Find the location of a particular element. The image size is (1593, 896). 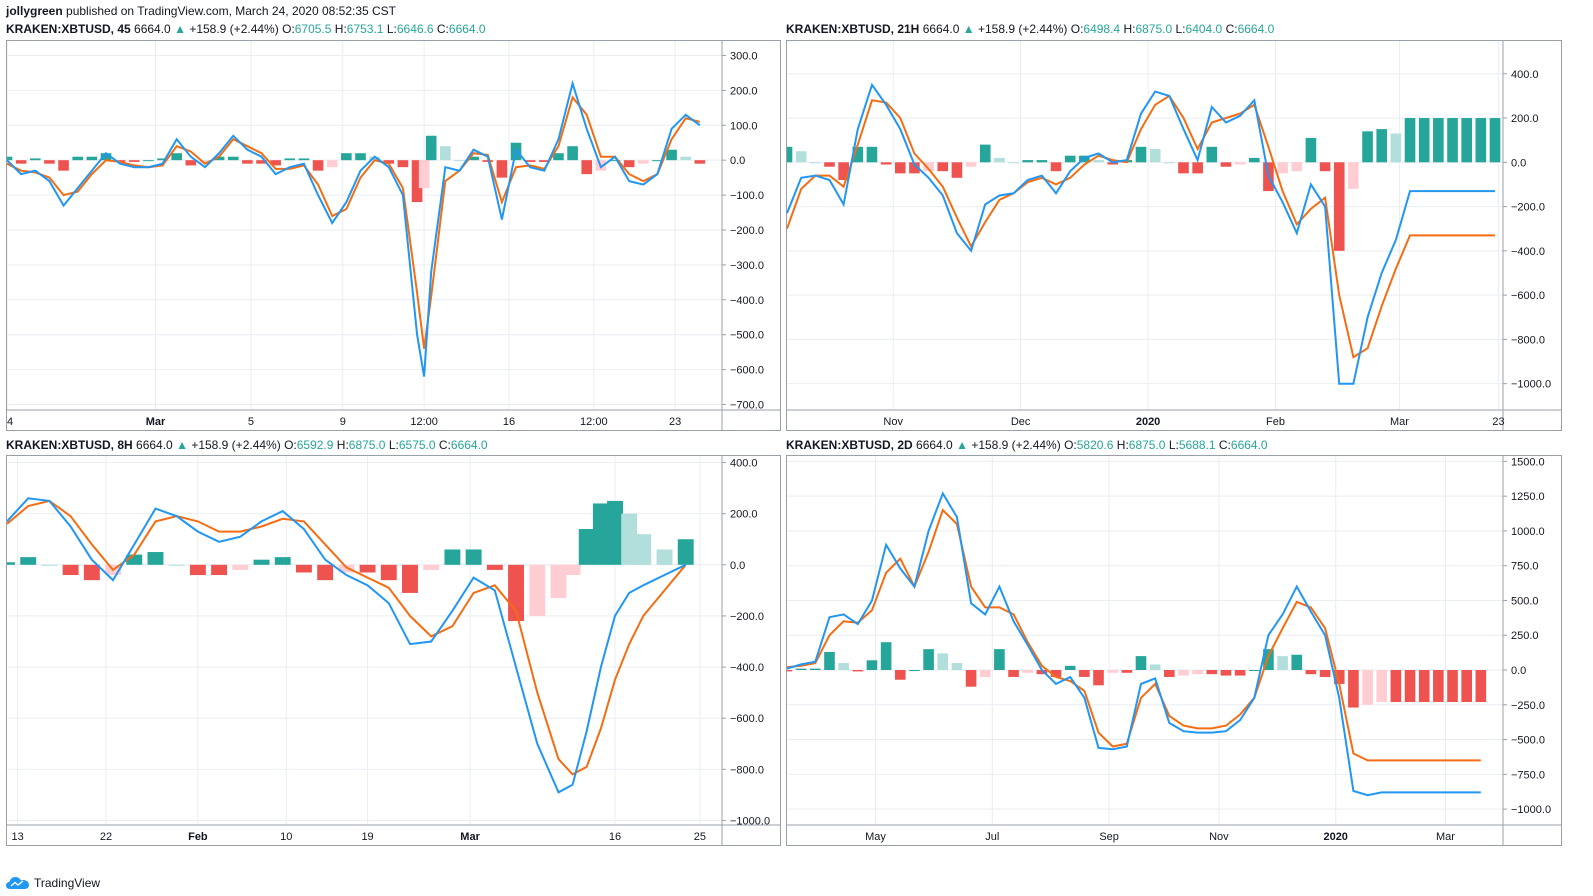

x-tick-label: 23 is located at coordinates (675, 422).